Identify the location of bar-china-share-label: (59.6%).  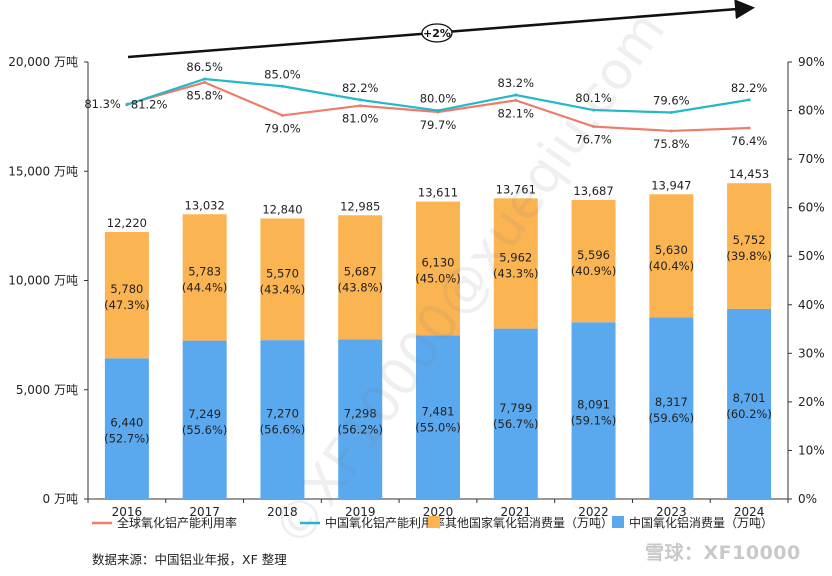
(672, 418).